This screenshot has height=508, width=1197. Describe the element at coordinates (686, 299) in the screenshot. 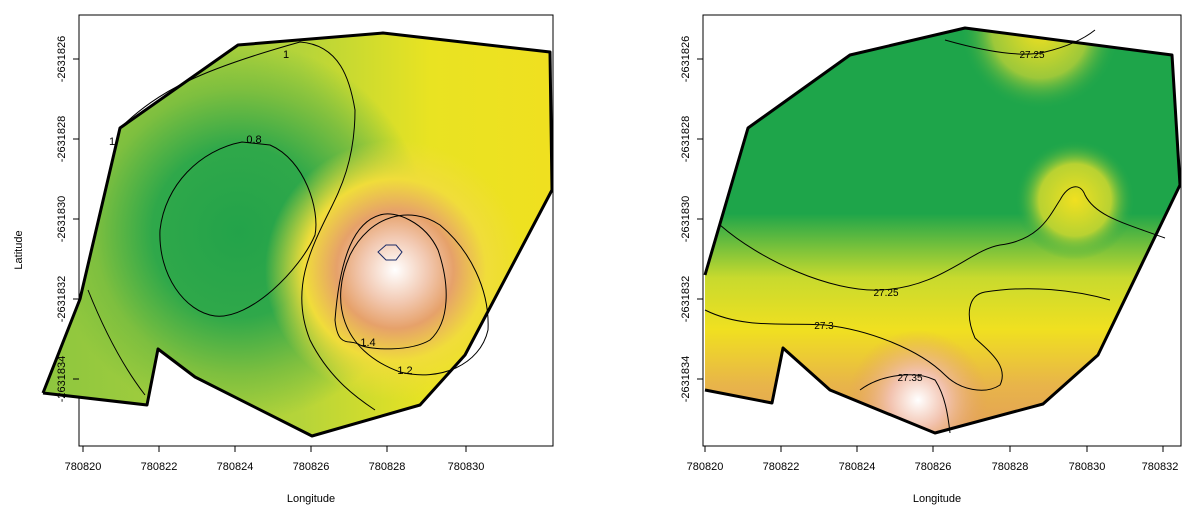

I see `right-y-tick-label: -2631832` at that location.